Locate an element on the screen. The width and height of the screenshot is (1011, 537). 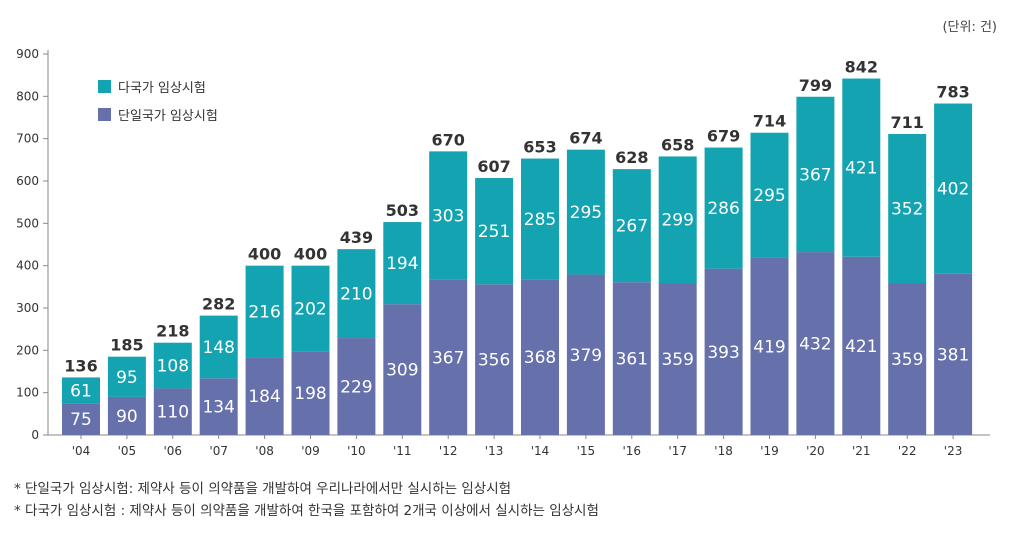
y-tick-label: 0 is located at coordinates (35, 435).